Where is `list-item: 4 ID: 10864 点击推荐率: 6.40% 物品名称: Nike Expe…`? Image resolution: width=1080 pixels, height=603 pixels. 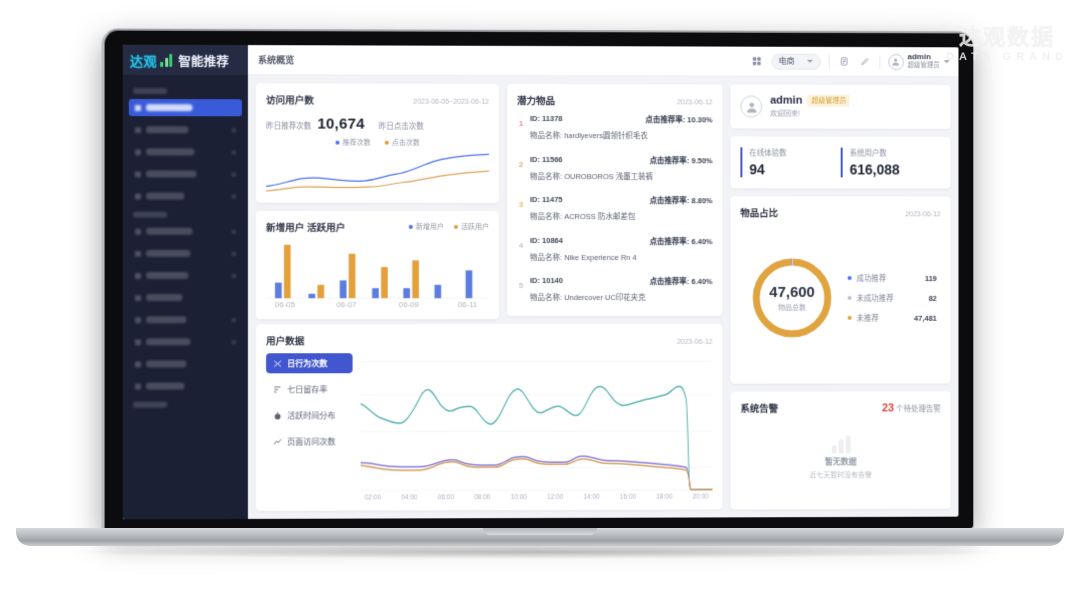 list-item: 4 ID: 10864 点击推荐率: 6.40% 物品名称: Nike Expe… is located at coordinates (615, 249).